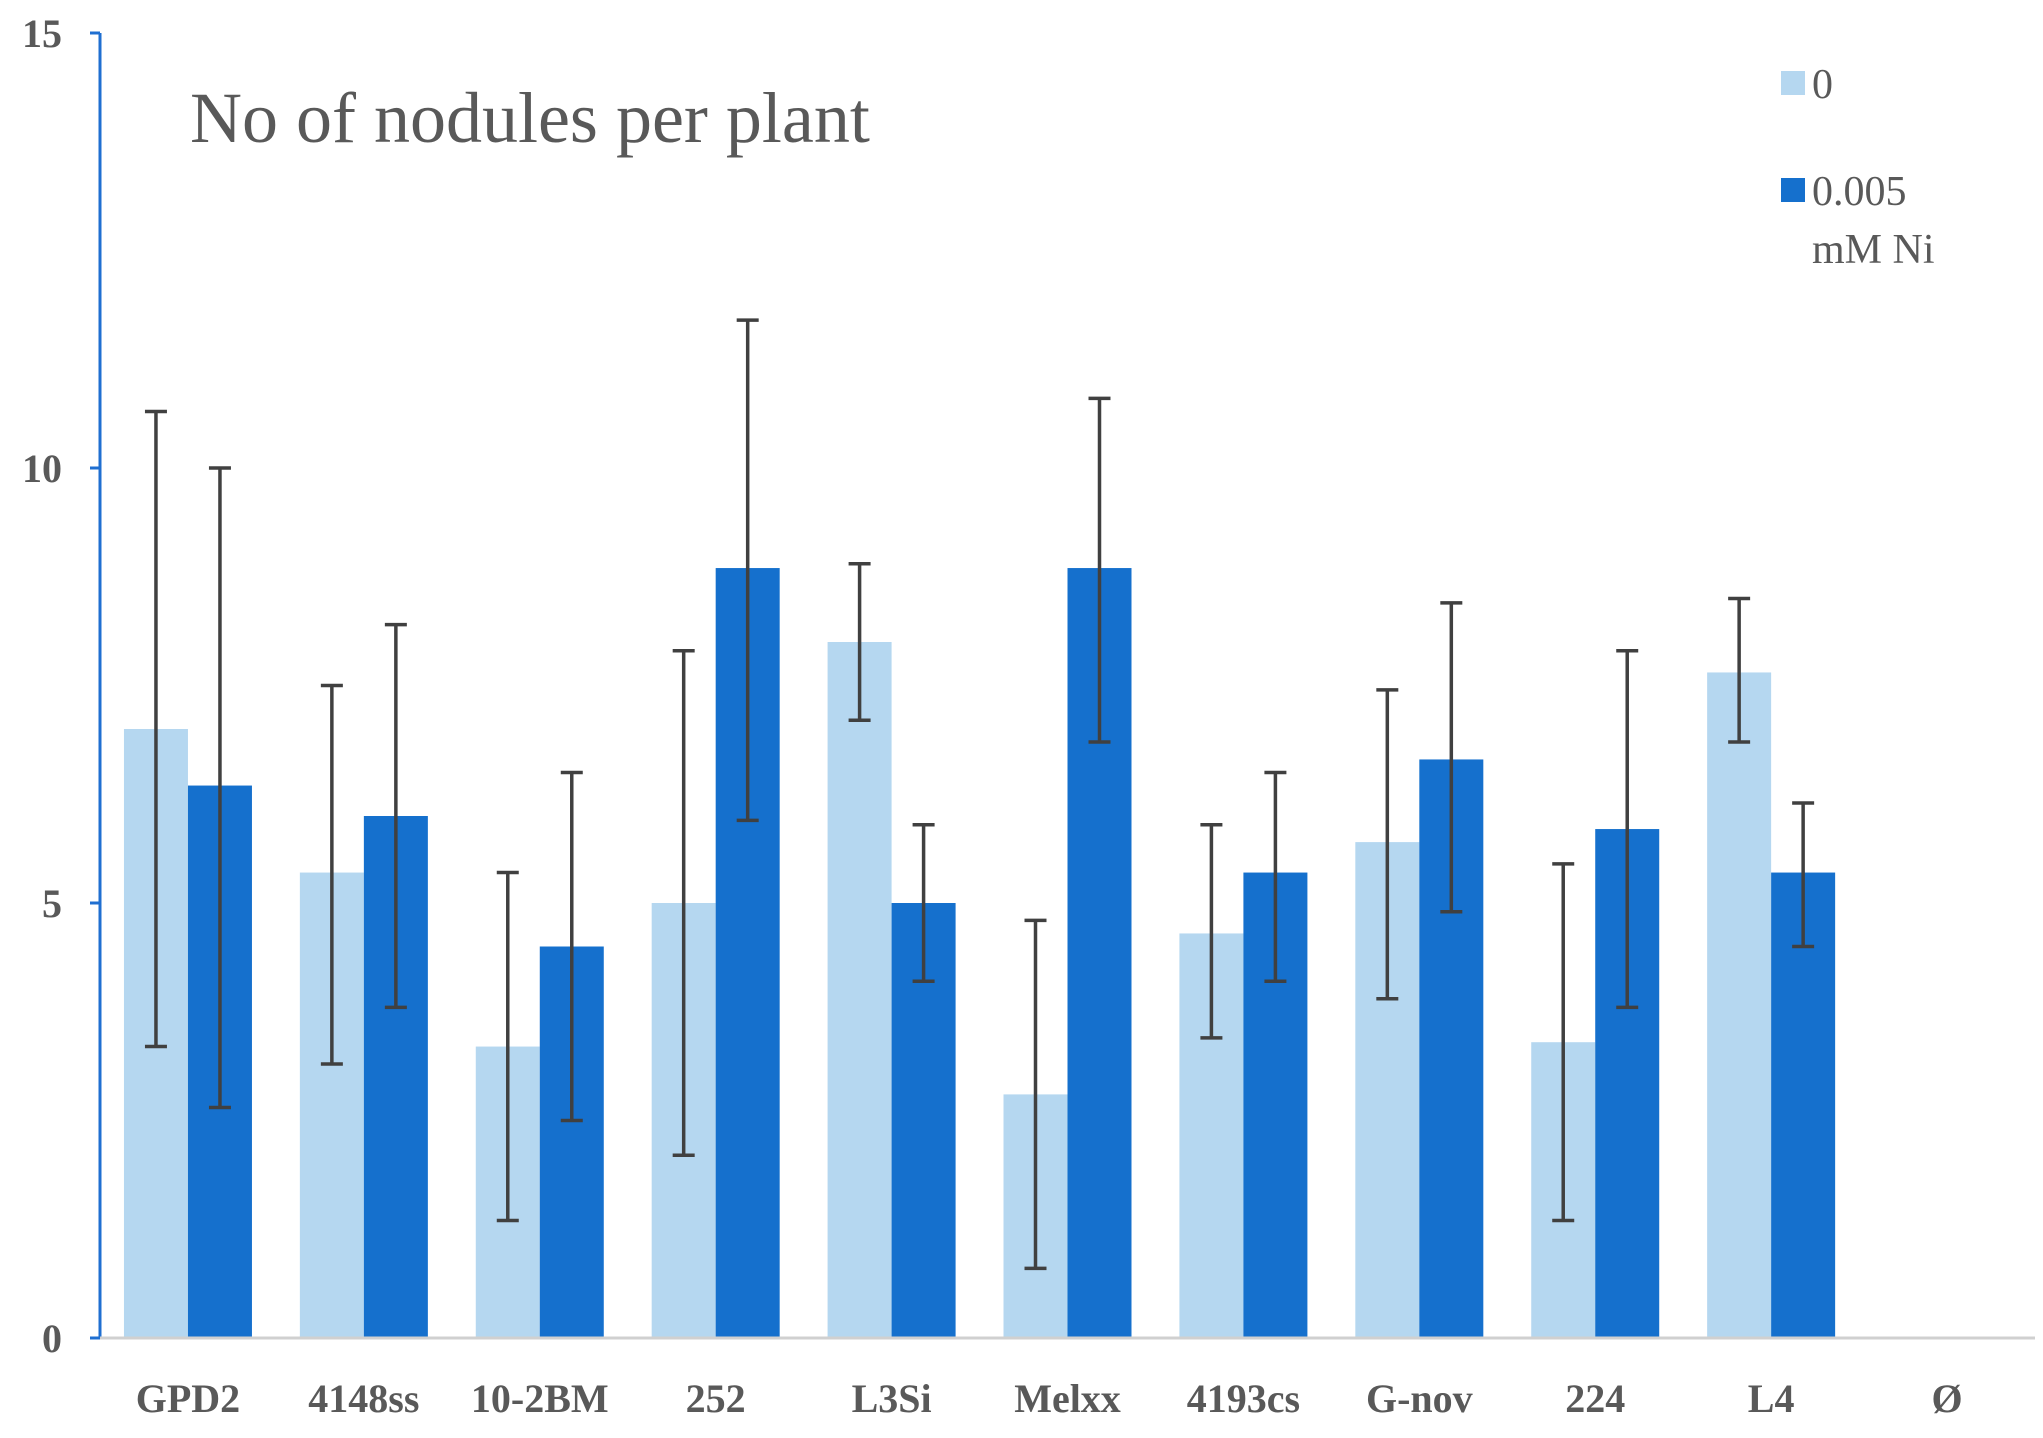  I want to click on x-tick-label-Ø: Ø, so click(1946, 1398).